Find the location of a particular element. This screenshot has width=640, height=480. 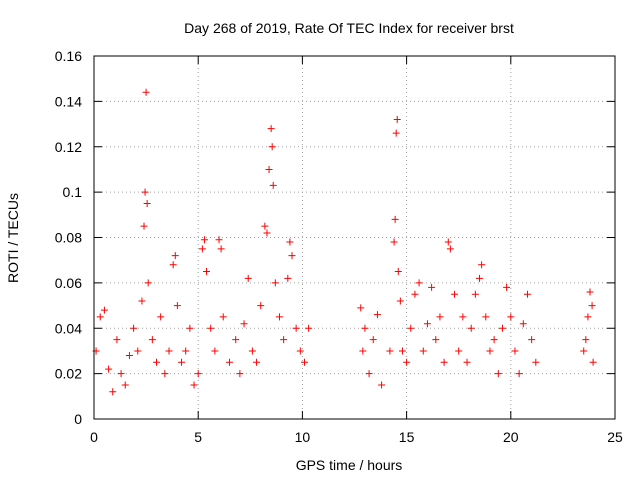

y-tick-label: 0.04 is located at coordinates (68, 328).